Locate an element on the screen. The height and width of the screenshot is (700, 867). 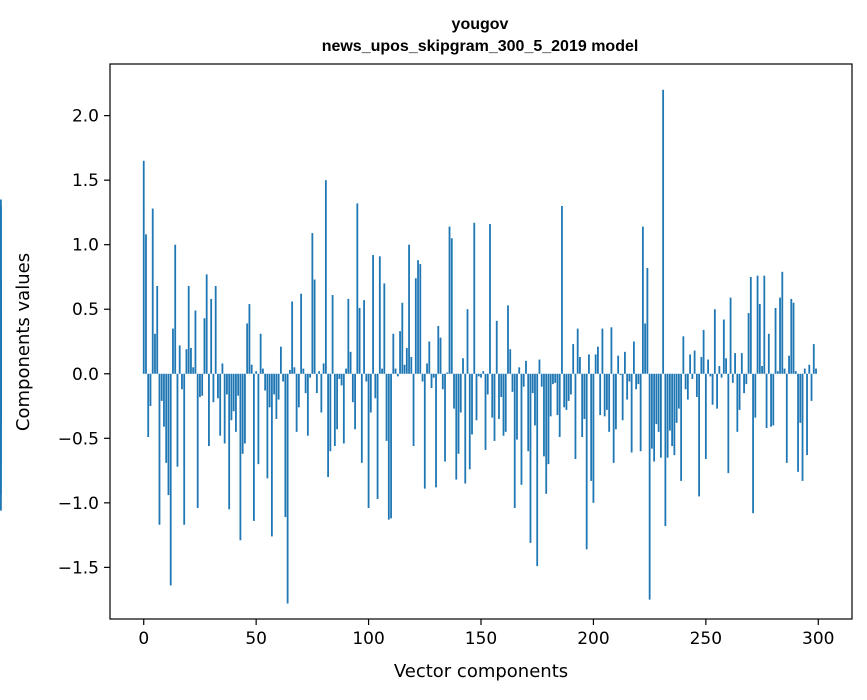
chart-subtitle: news_upos_skipgram_300_5_2019 model is located at coordinates (480, 46).